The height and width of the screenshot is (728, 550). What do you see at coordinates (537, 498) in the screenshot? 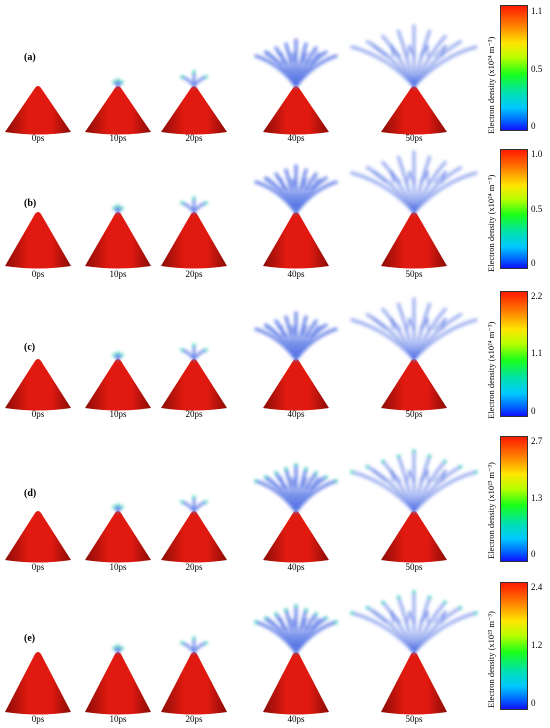
I see `colorbar-tick: 1.3` at bounding box center [537, 498].